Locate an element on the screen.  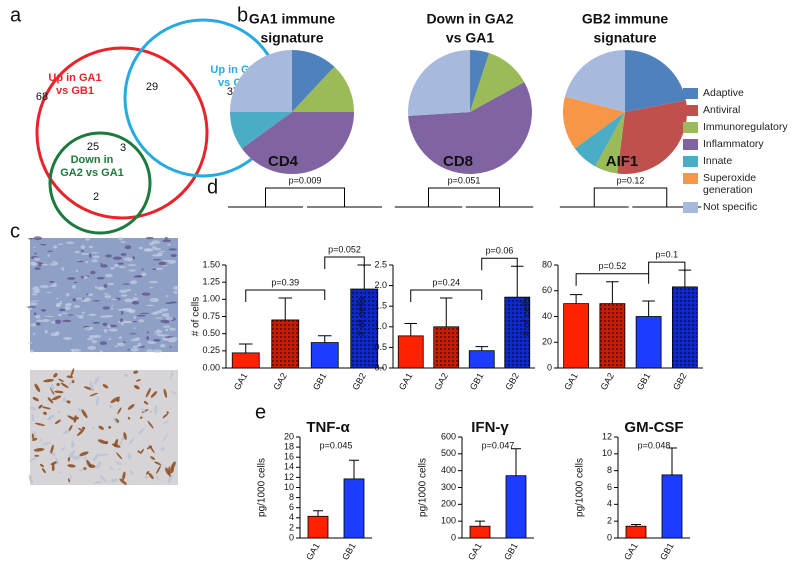
pie-slice is located at coordinates (497, 82).